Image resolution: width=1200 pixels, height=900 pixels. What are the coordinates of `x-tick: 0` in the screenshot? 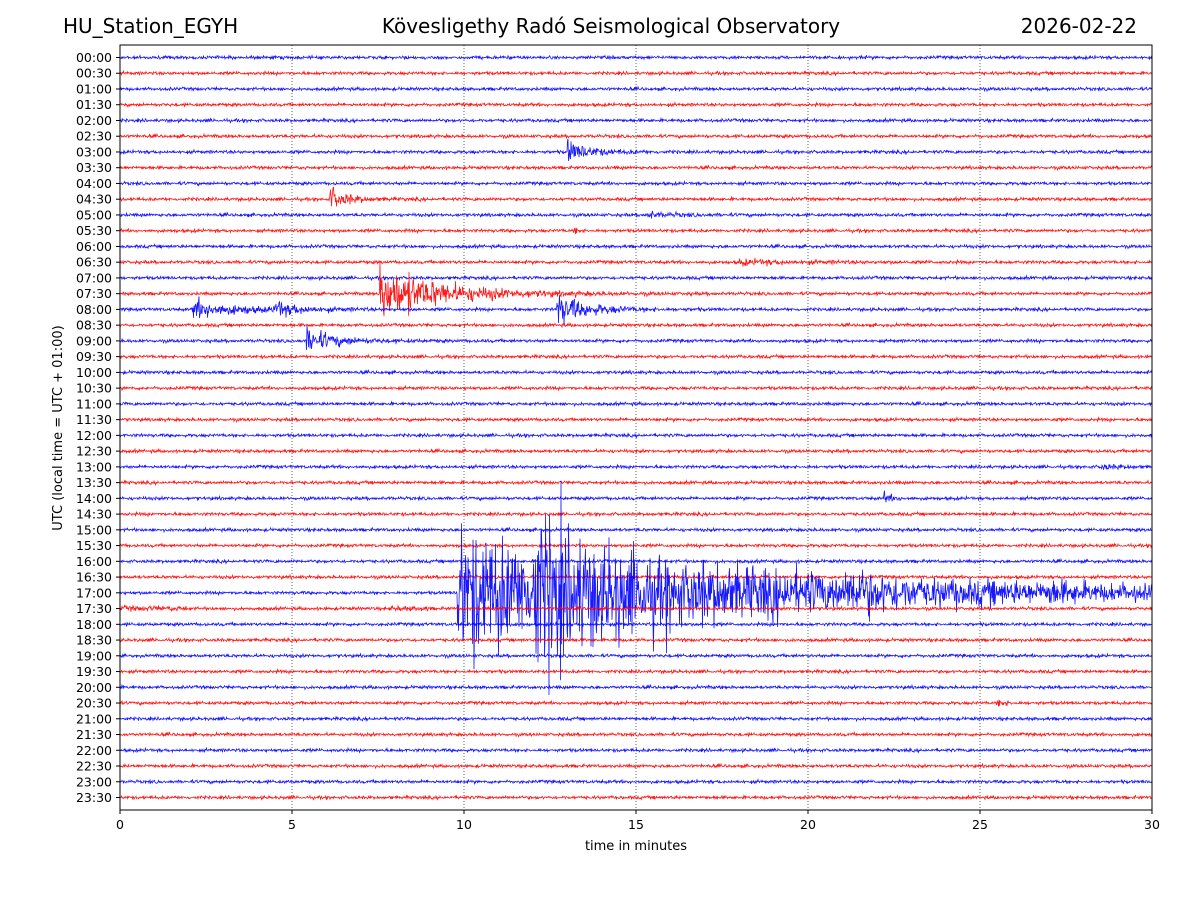 It's located at (120, 821).